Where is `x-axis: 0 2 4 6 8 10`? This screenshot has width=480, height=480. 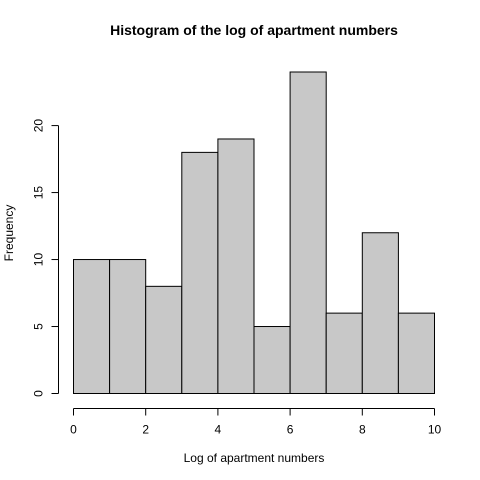 x-axis: 0 2 4 6 8 10 is located at coordinates (256, 422).